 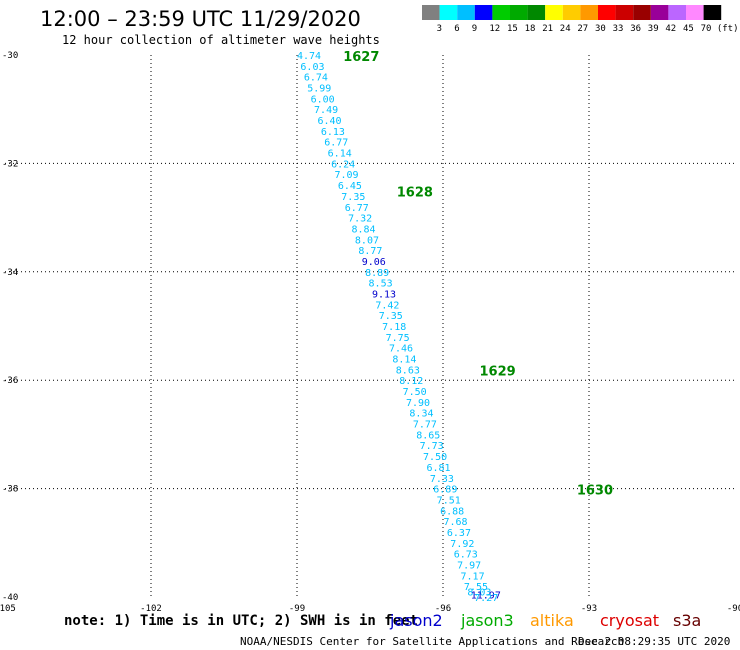 What do you see at coordinates (425, 425) in the screenshot?
I see `wave-height-value: 7.77` at bounding box center [425, 425].